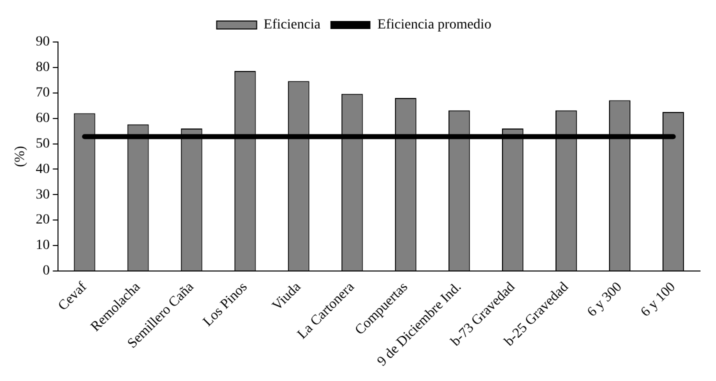 Image resolution: width=716 pixels, height=381 pixels. Describe the element at coordinates (43, 93) in the screenshot. I see `y-tick-label: 70` at that location.